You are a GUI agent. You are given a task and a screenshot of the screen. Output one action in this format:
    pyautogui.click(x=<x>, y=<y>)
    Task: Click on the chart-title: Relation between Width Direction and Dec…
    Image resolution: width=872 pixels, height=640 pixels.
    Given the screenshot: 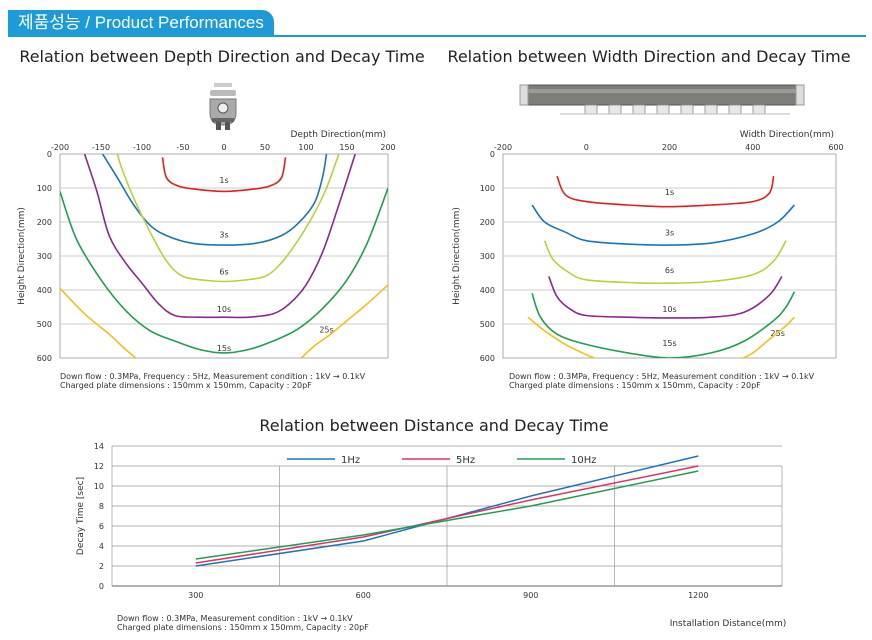 What is the action you would take?
    pyautogui.click(x=648, y=56)
    